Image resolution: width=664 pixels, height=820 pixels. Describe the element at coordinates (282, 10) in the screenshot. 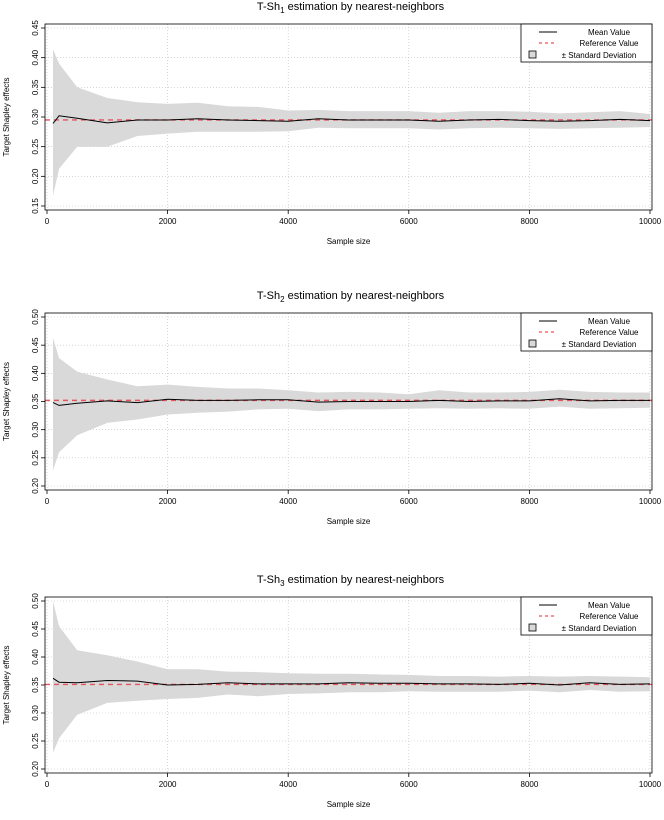

I see `chart-title-subscript: 1` at that location.